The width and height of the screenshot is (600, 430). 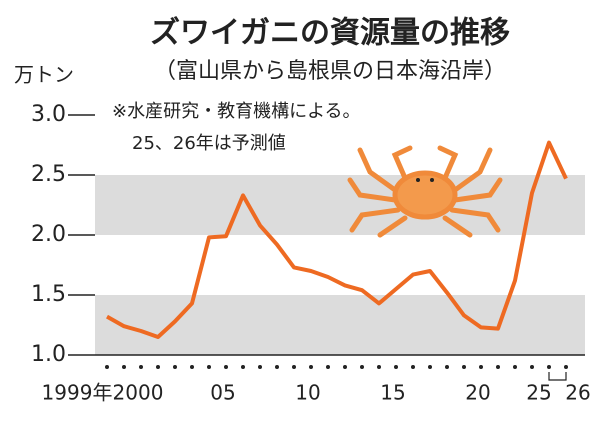 What do you see at coordinates (48, 114) in the screenshot?
I see `y-tick-label: 3.0` at bounding box center [48, 114].